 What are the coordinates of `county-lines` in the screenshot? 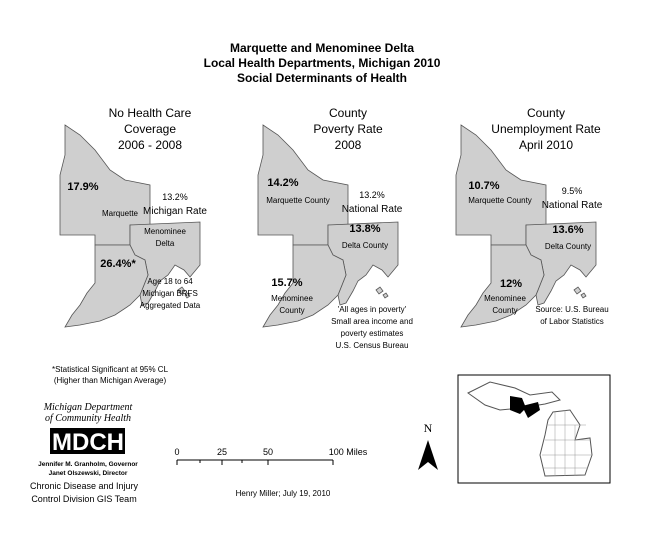 It's located at (567, 443).